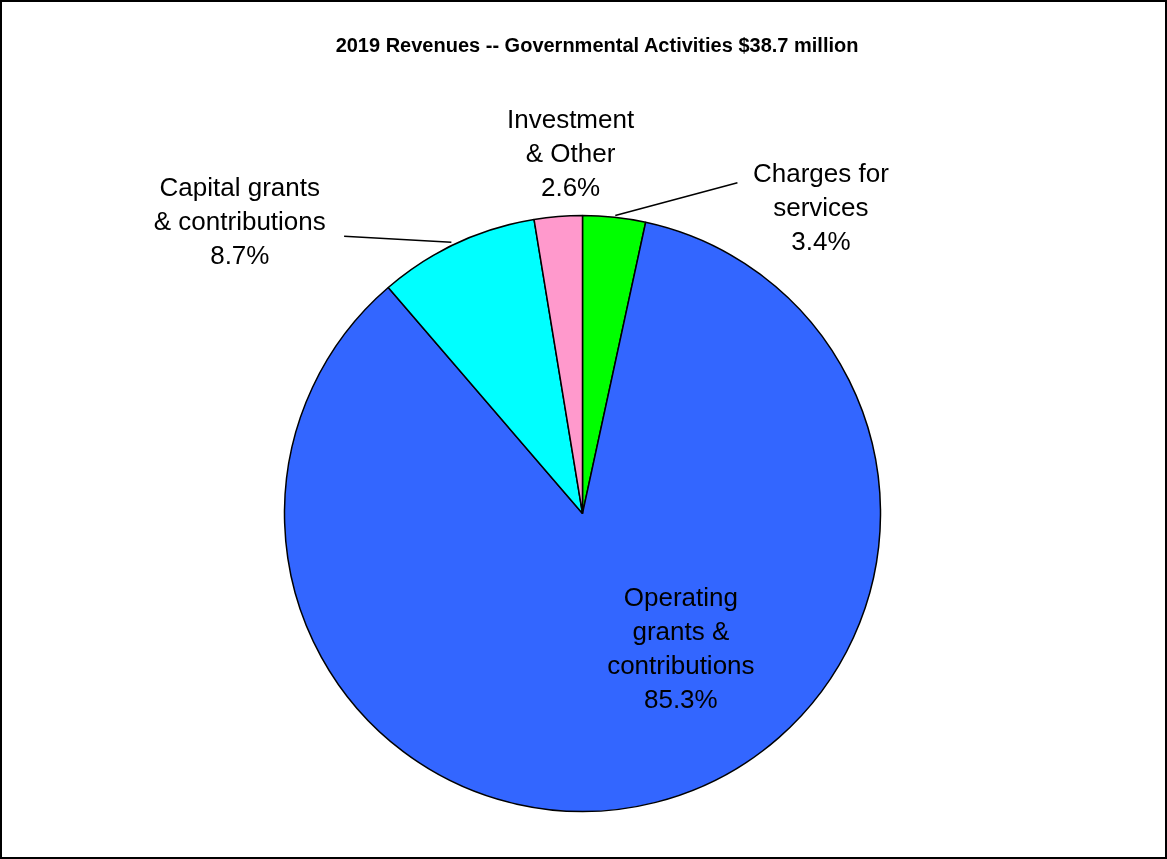 The image size is (1167, 859). What do you see at coordinates (240, 255) in the screenshot?
I see `data-label: 8.7%` at bounding box center [240, 255].